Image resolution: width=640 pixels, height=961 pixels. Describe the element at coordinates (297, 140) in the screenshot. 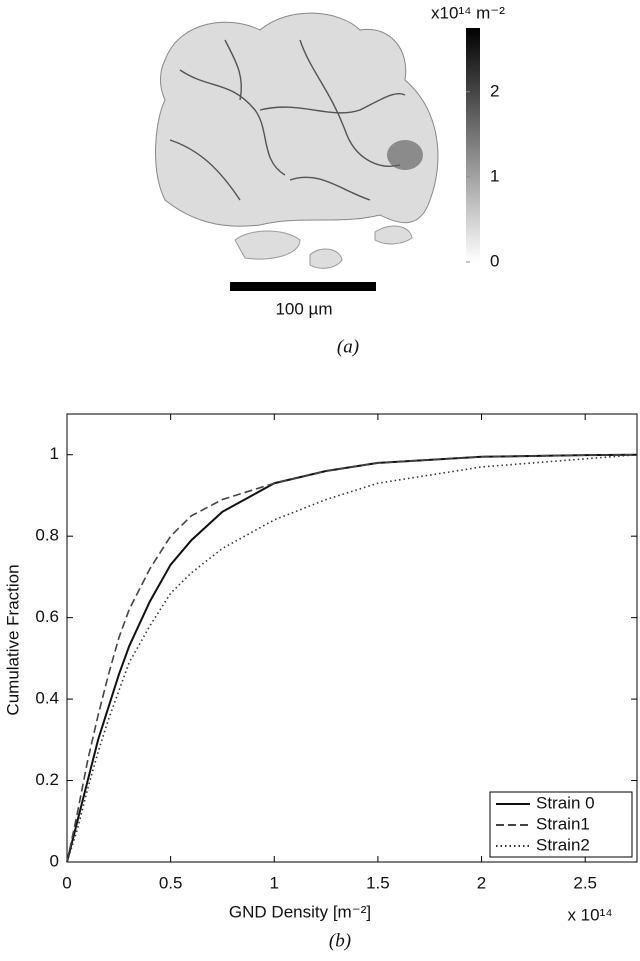

I see `micrograph` at that location.